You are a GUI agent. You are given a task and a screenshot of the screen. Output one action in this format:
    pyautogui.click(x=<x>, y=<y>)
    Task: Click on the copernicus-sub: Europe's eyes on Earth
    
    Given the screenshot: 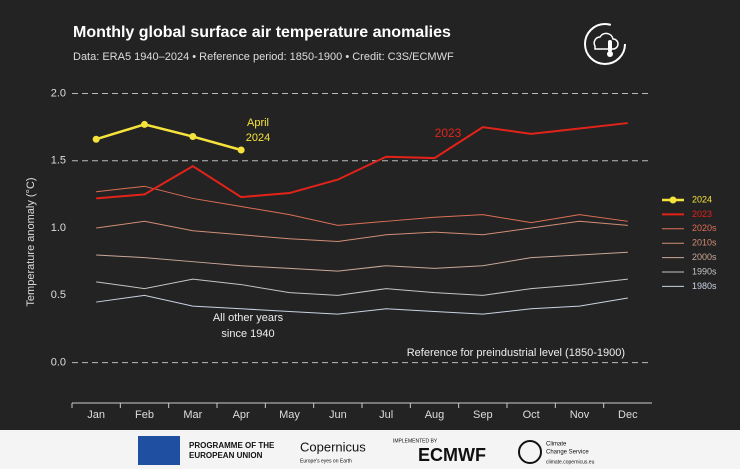 What is the action you would take?
    pyautogui.click(x=326, y=461)
    